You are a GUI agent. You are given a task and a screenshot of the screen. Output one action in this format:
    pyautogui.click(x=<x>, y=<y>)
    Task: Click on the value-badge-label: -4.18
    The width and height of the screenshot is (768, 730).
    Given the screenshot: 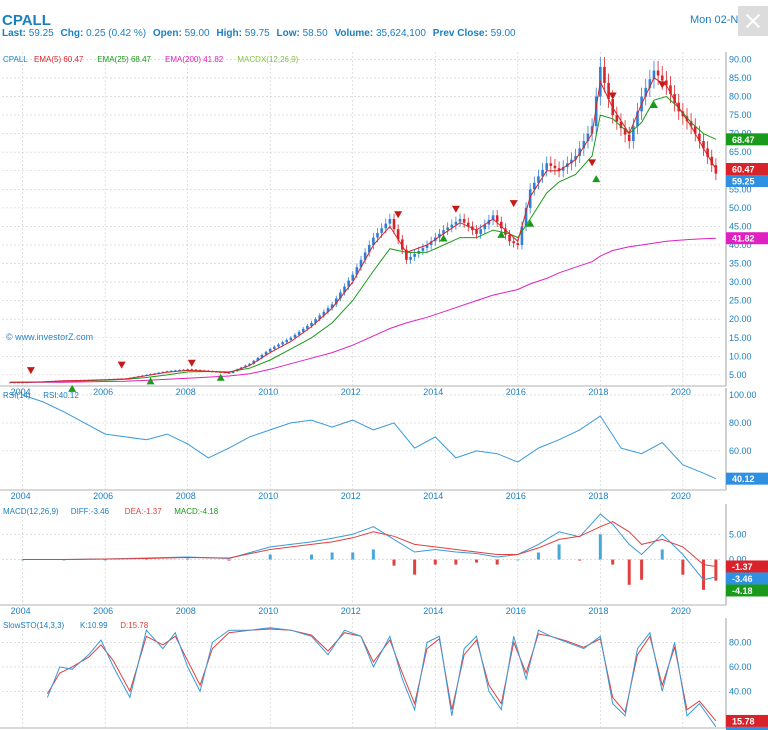 What is the action you would take?
    pyautogui.click(x=742, y=591)
    